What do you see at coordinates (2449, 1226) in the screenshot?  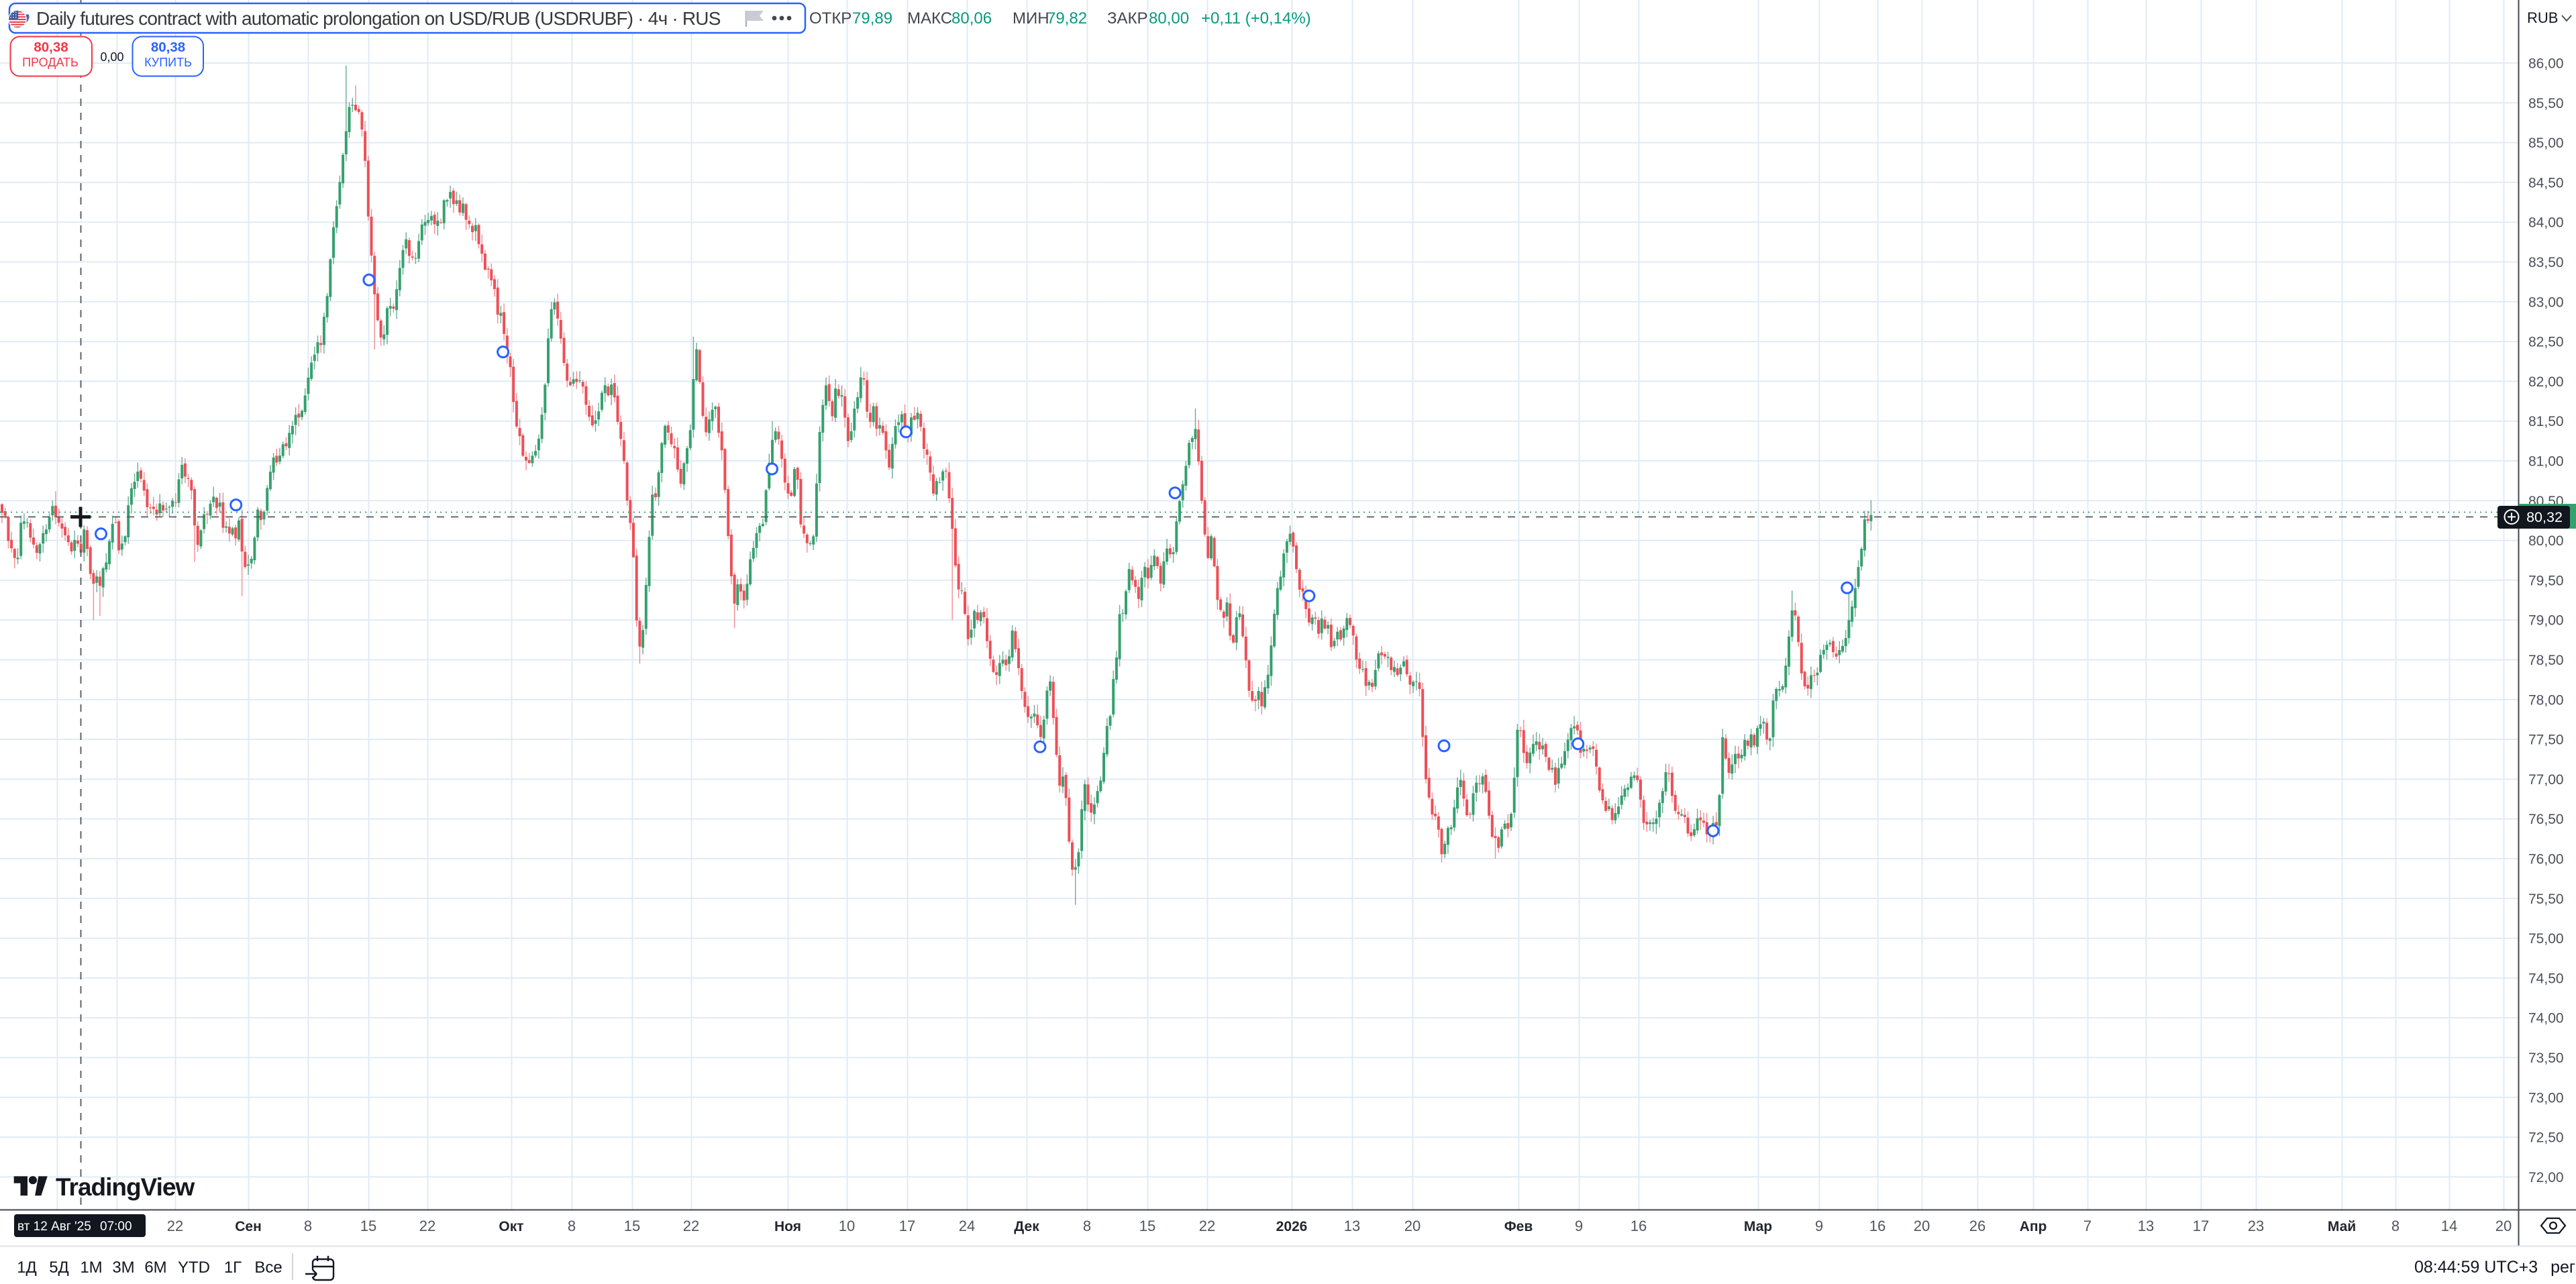 I see `svg-text: 14` at bounding box center [2449, 1226].